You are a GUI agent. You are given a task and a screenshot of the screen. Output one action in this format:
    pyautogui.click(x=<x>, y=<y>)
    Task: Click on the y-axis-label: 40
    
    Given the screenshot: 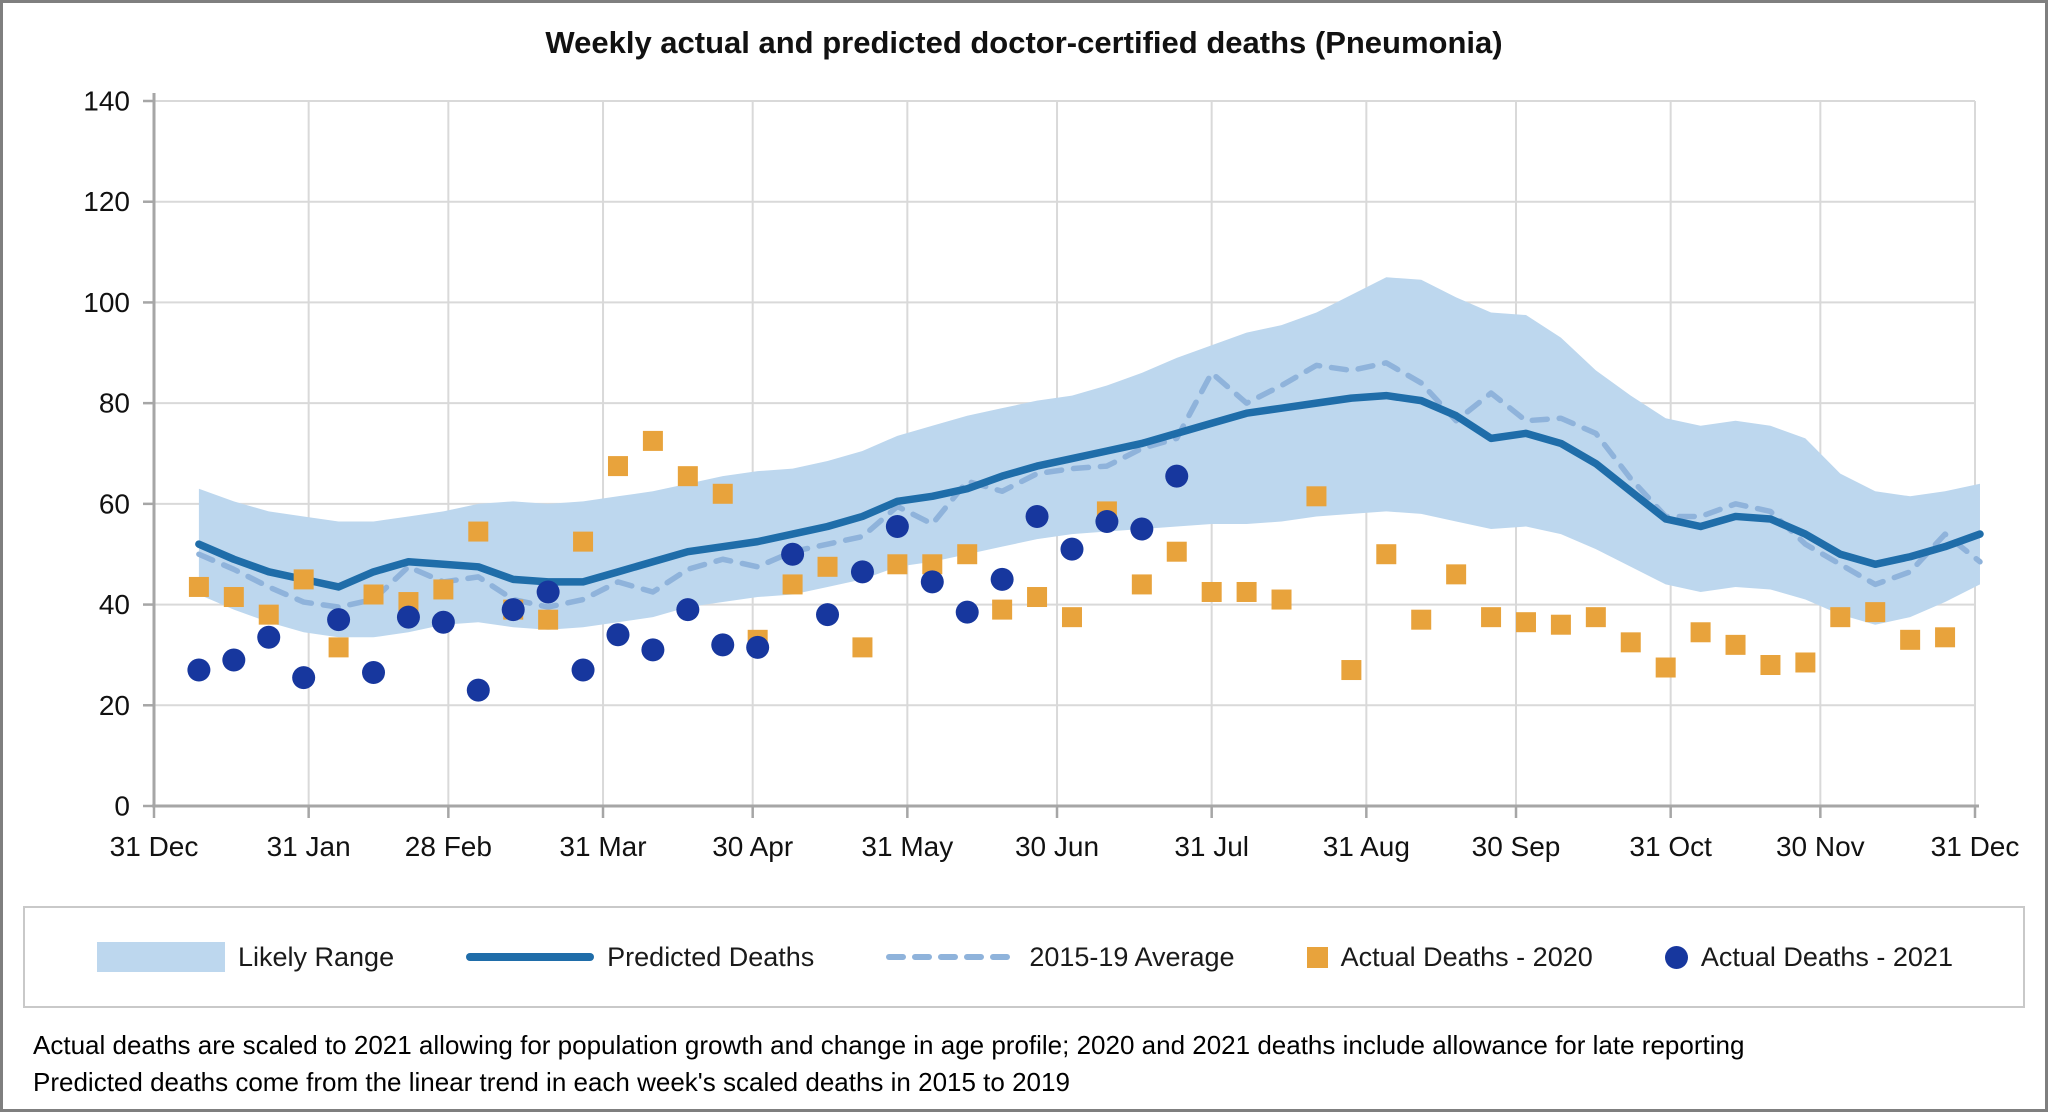 What is the action you would take?
    pyautogui.click(x=114, y=604)
    